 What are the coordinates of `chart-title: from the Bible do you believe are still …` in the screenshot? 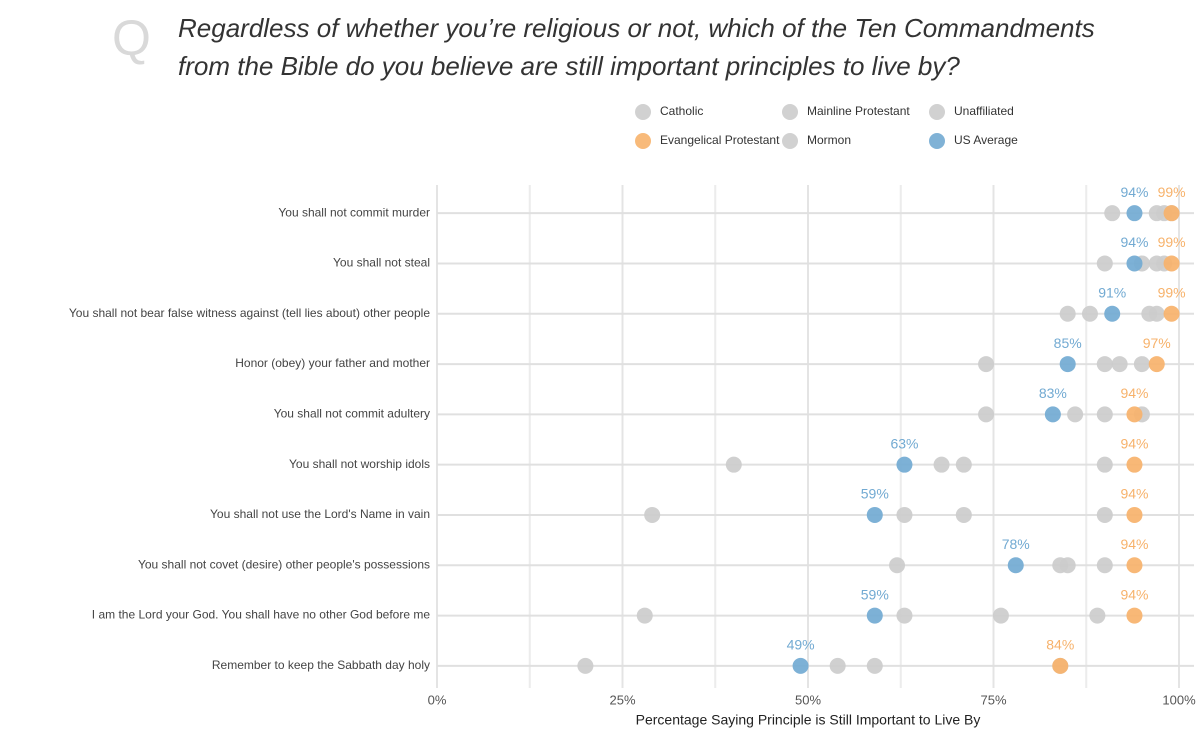 It's located at (569, 66).